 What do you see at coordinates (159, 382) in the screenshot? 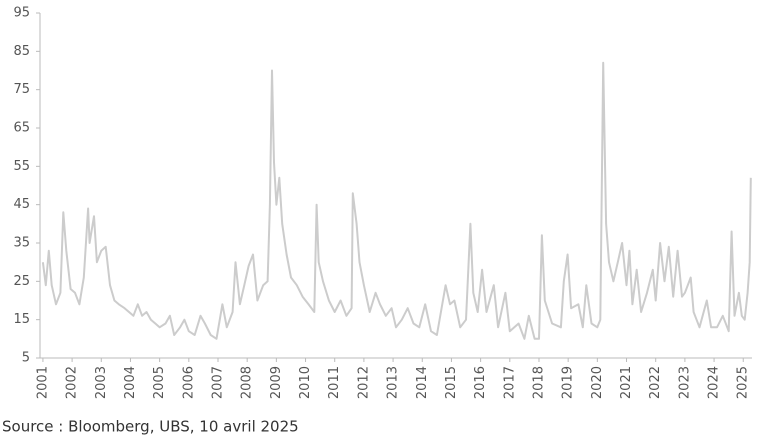
I see `x-tick-label: 2005` at bounding box center [159, 382].